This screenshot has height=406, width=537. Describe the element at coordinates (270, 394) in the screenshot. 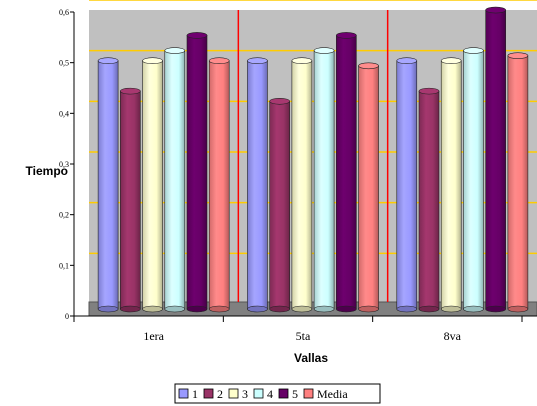

I see `legend-label: 4` at that location.